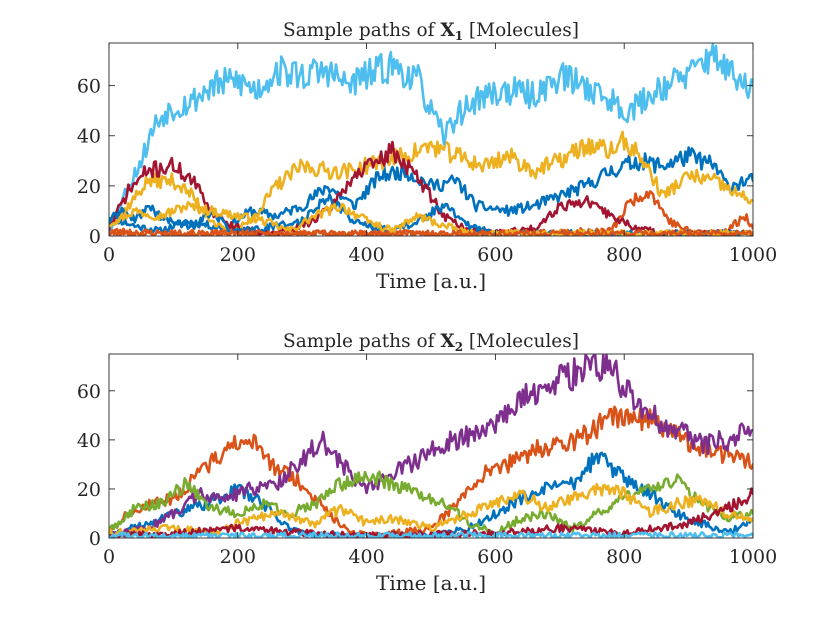  I want to click on title-subscript: 2, so click(459, 347).